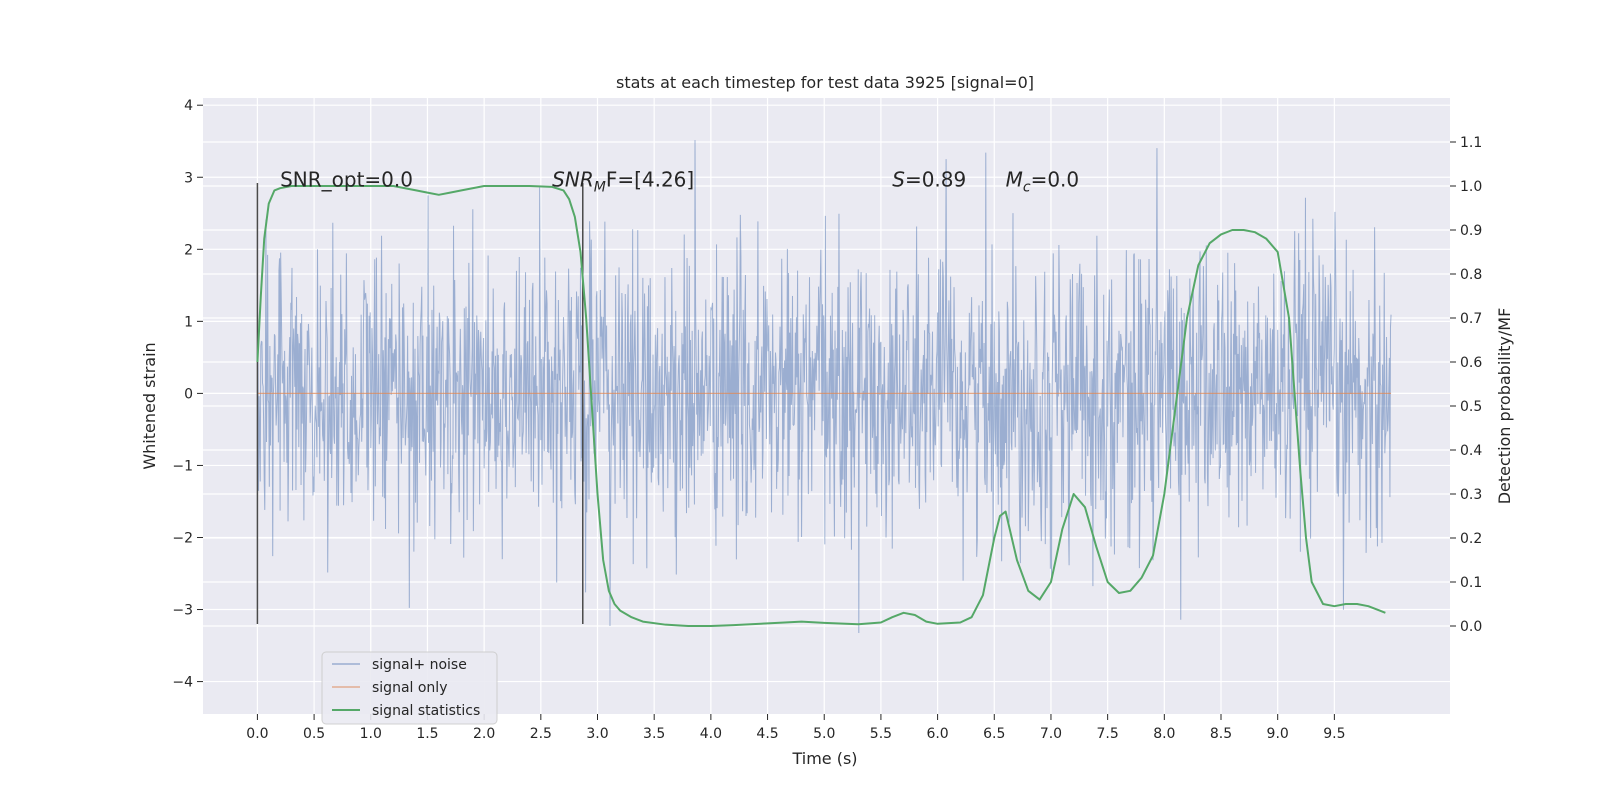 Image resolution: width=1600 pixels, height=800 pixels. Describe the element at coordinates (371, 734) in the screenshot. I see `x-tick-label: 1.0` at that location.